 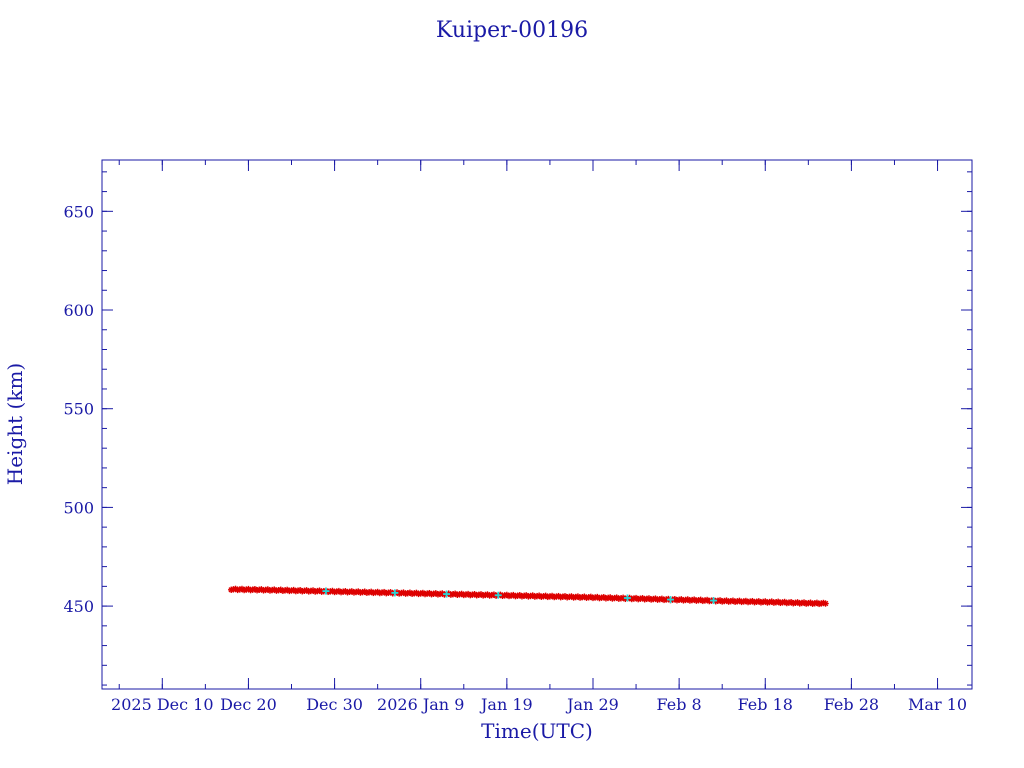 I want to click on x-tick-label: Dec 30, so click(x=334, y=704).